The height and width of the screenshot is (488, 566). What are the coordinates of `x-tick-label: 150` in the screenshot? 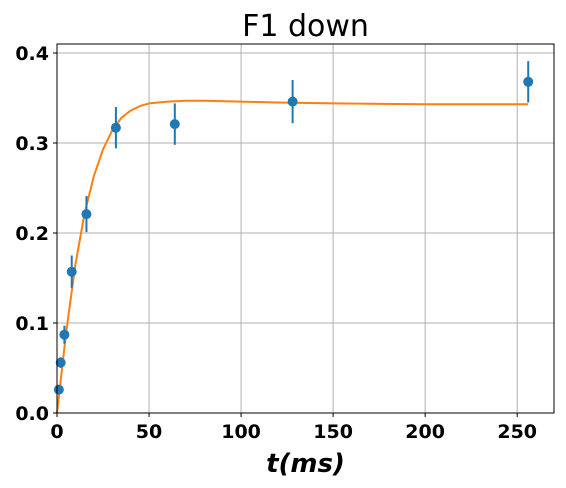 It's located at (333, 432).